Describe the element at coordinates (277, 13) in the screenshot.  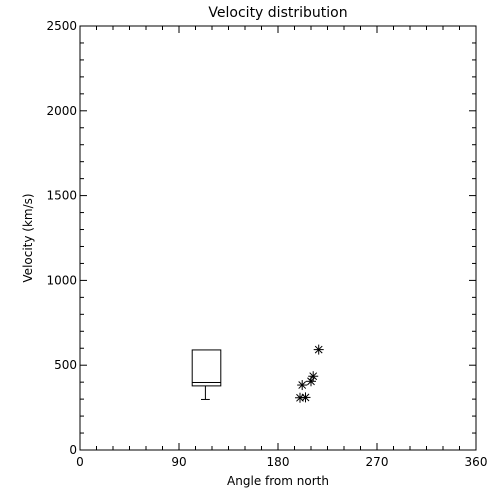
I see `chart-title: Velocity distribution` at that location.